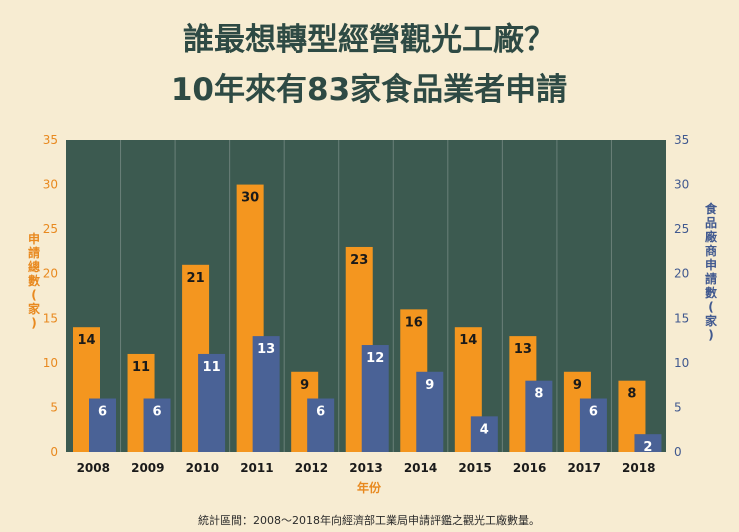 The height and width of the screenshot is (532, 739). What do you see at coordinates (593, 412) in the screenshot?
I see `label-food-2017: 6` at bounding box center [593, 412].